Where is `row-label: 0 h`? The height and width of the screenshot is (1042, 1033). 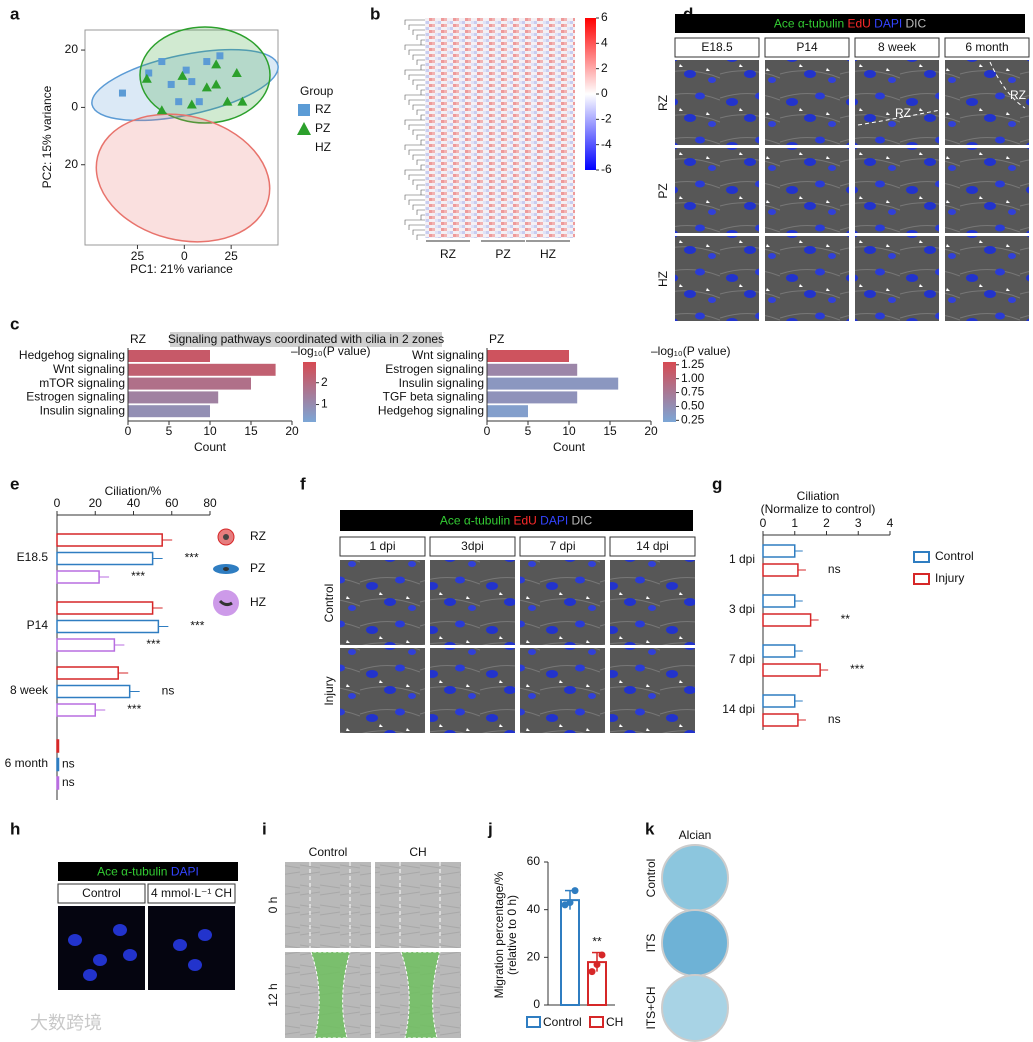
row-label: 0 h is located at coordinates (273, 905).